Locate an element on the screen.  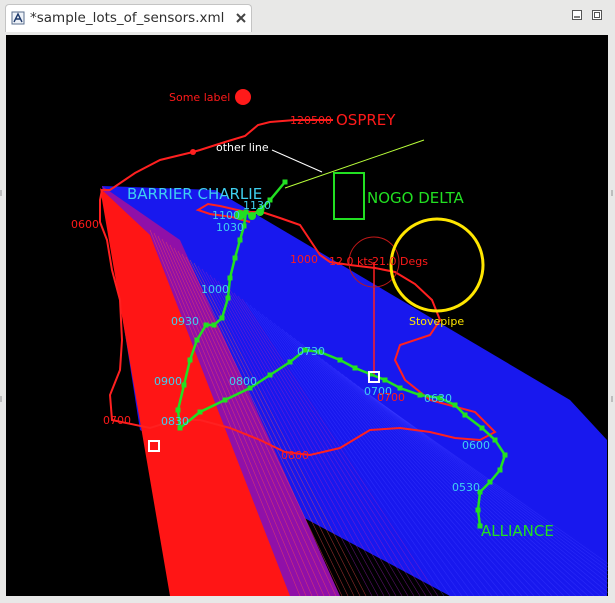
osprey-time-label: 1000 is located at coordinates (304, 259).